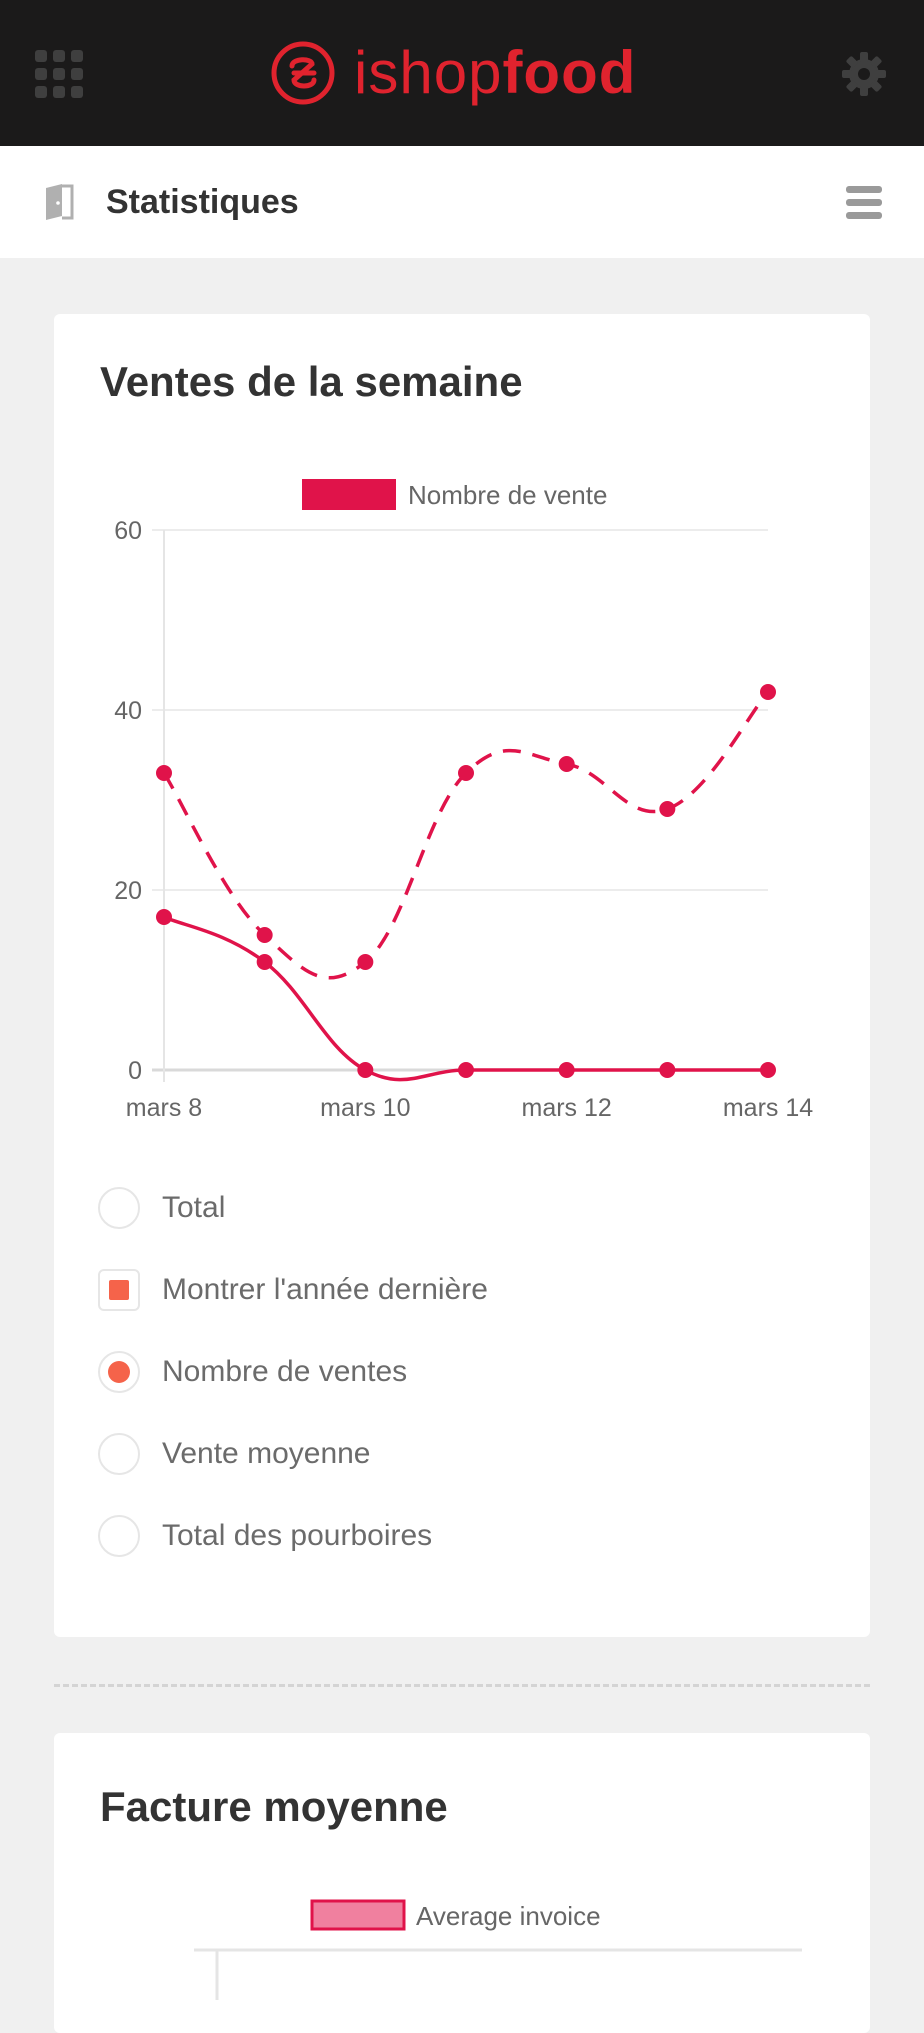 Image resolution: width=924 pixels, height=2033 pixels. Describe the element at coordinates (128, 711) in the screenshot. I see `y-tick-label: 40` at that location.